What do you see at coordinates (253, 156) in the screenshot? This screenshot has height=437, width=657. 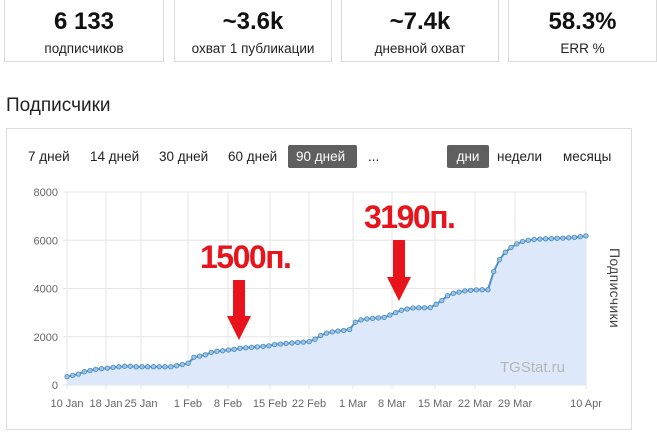 I see `range-button-60: 60 дней` at bounding box center [253, 156].